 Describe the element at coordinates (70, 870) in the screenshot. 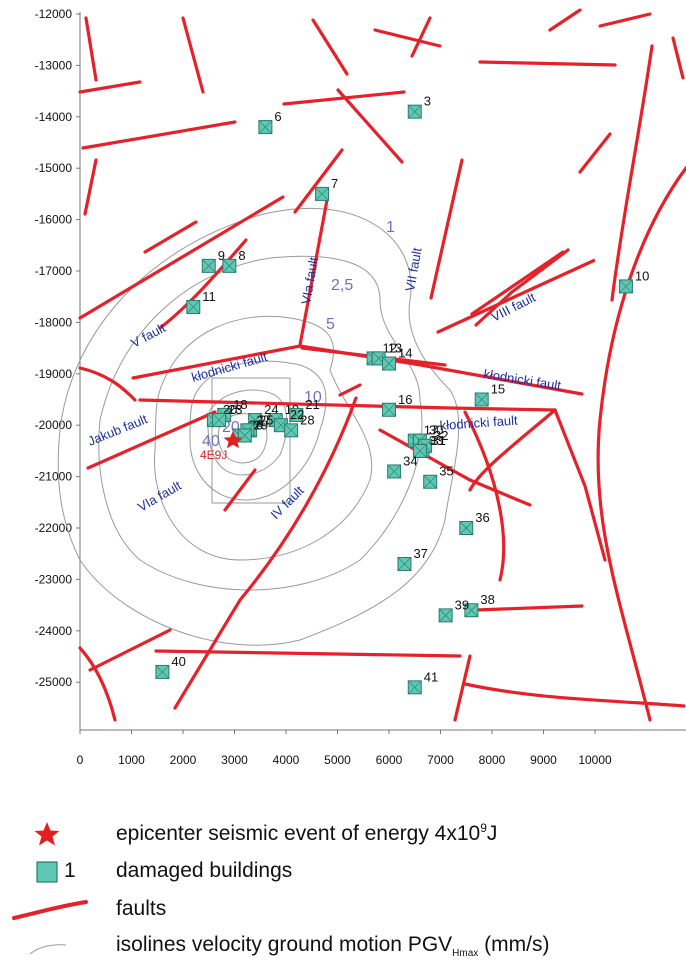

I see `legend-buildings-num: 1` at that location.